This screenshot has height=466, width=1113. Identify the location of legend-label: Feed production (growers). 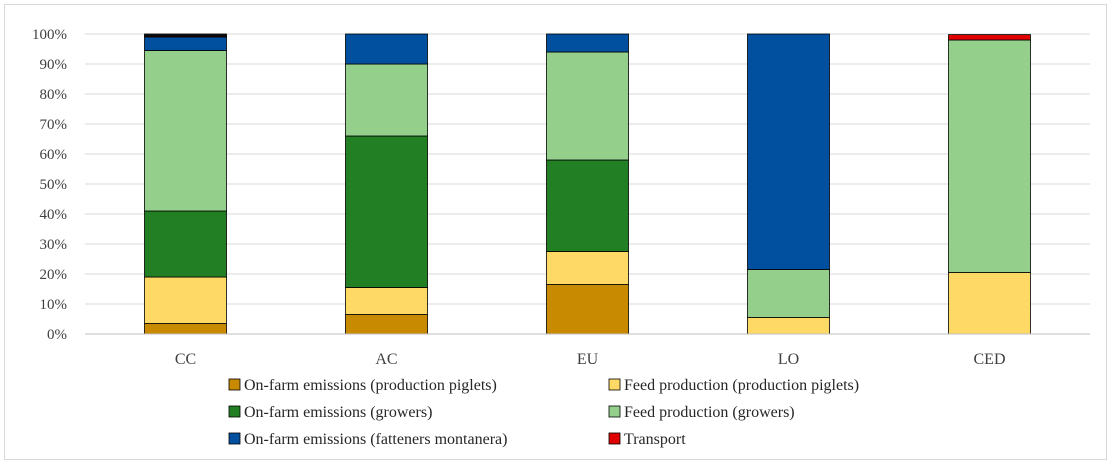
(709, 412).